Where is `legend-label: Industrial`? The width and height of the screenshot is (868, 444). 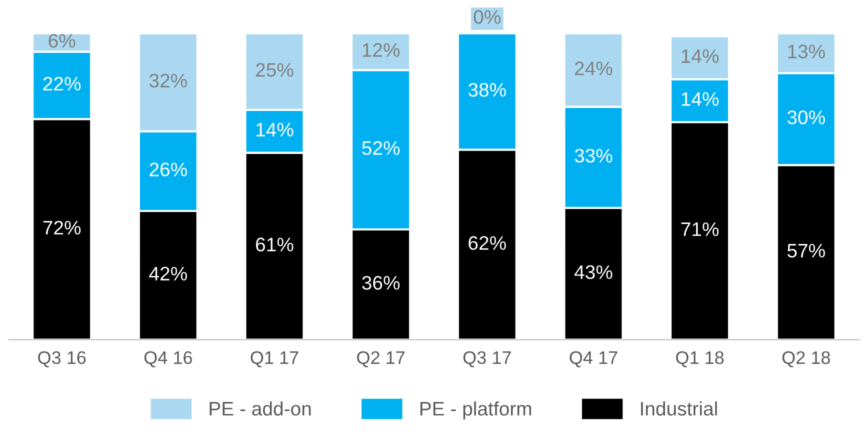
legend-label: Industrial is located at coordinates (679, 408).